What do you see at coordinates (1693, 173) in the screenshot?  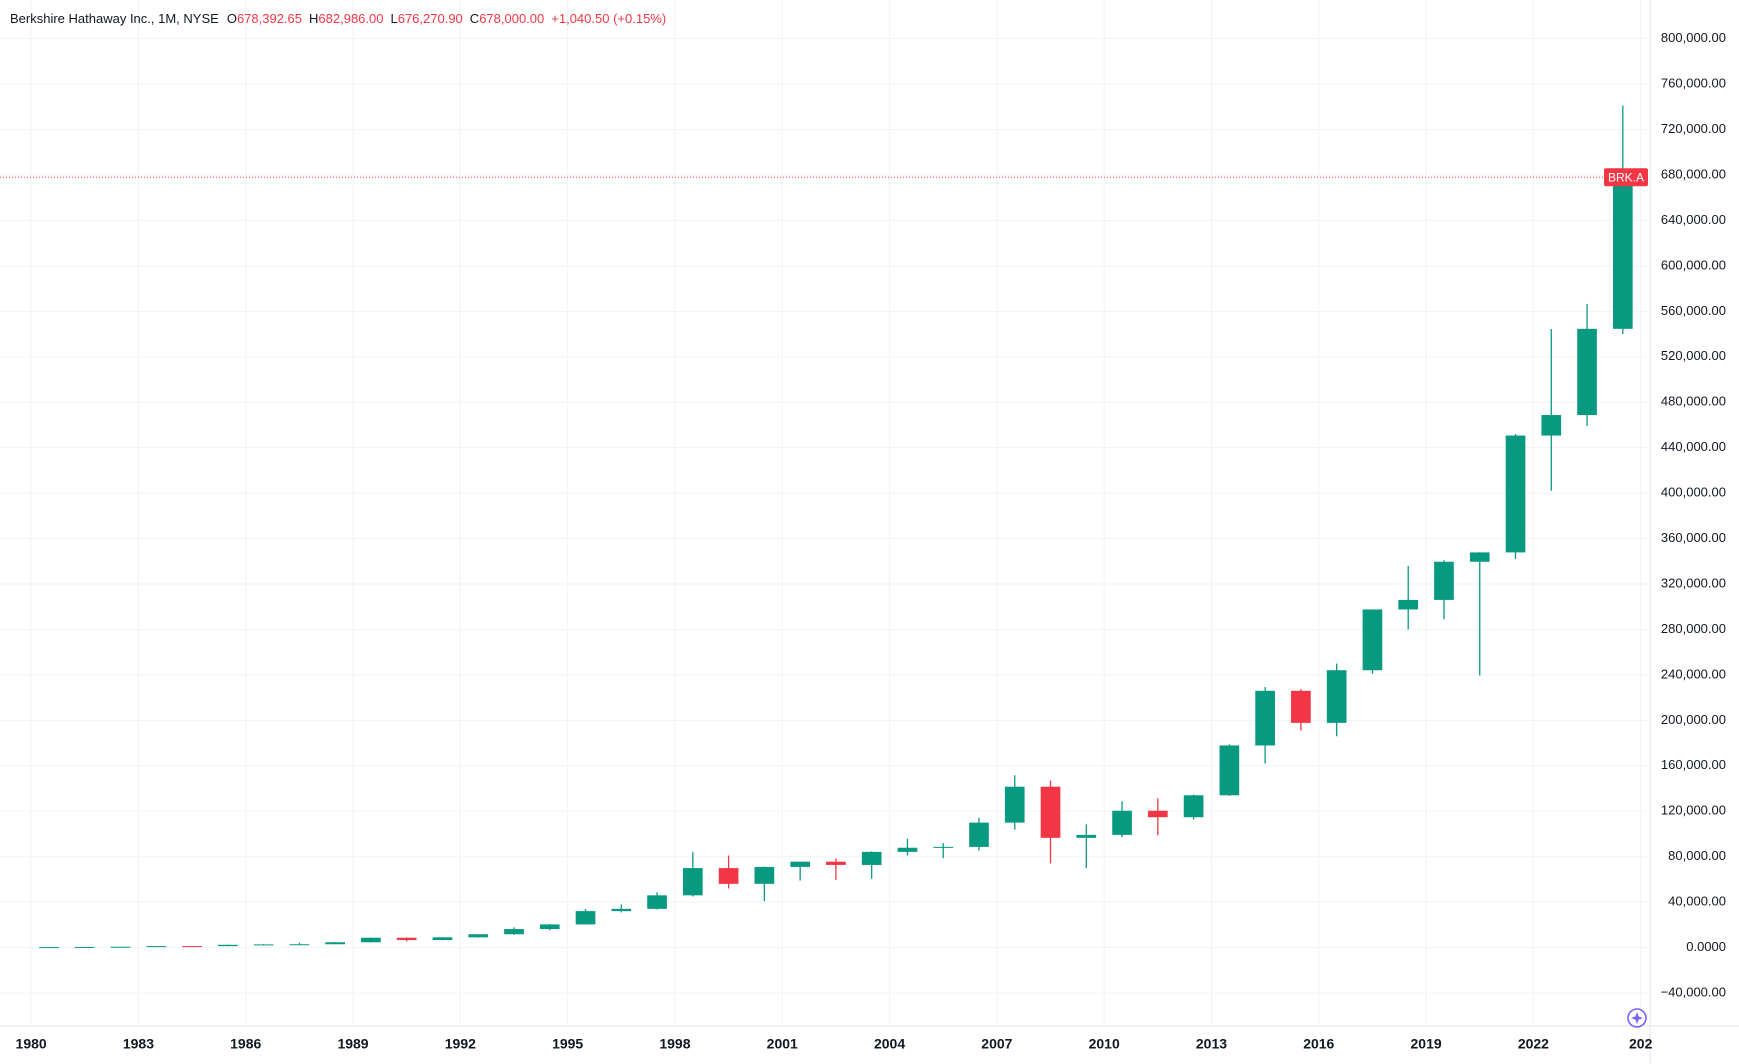 I see `y-tick-label: 680,000.00` at bounding box center [1693, 173].